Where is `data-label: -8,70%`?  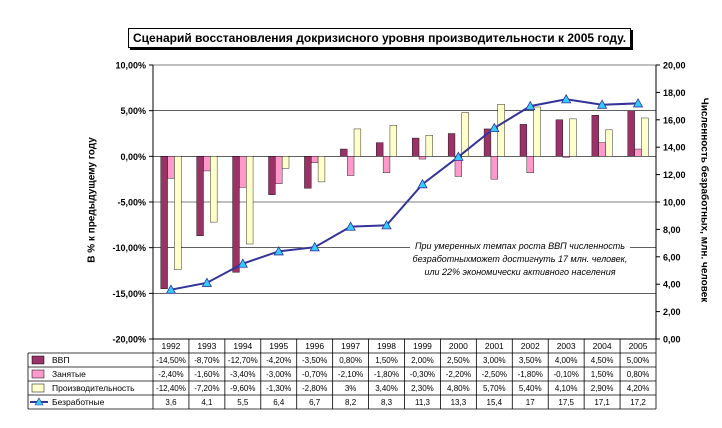
data-label: -8,70% is located at coordinates (206, 360).